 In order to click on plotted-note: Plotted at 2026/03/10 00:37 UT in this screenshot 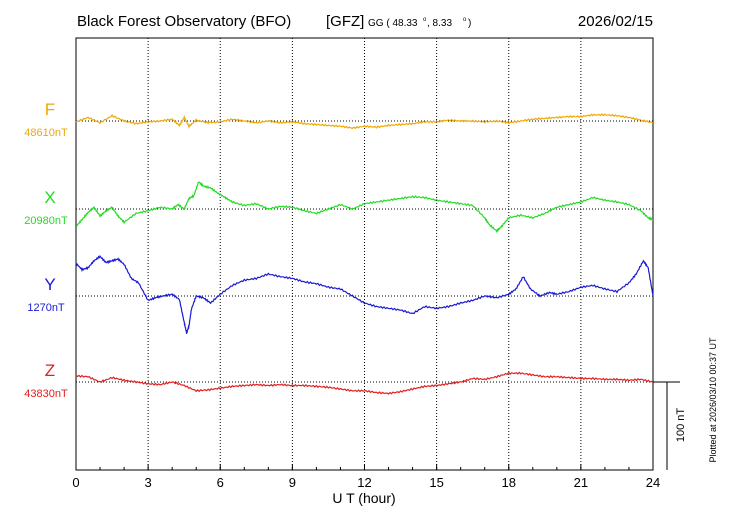, I will do `click(713, 400)`.